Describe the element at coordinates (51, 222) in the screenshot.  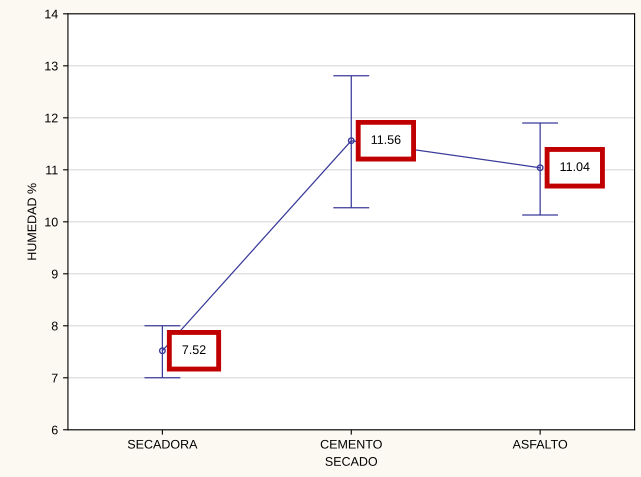
I see `y-tick-label: 10` at that location.